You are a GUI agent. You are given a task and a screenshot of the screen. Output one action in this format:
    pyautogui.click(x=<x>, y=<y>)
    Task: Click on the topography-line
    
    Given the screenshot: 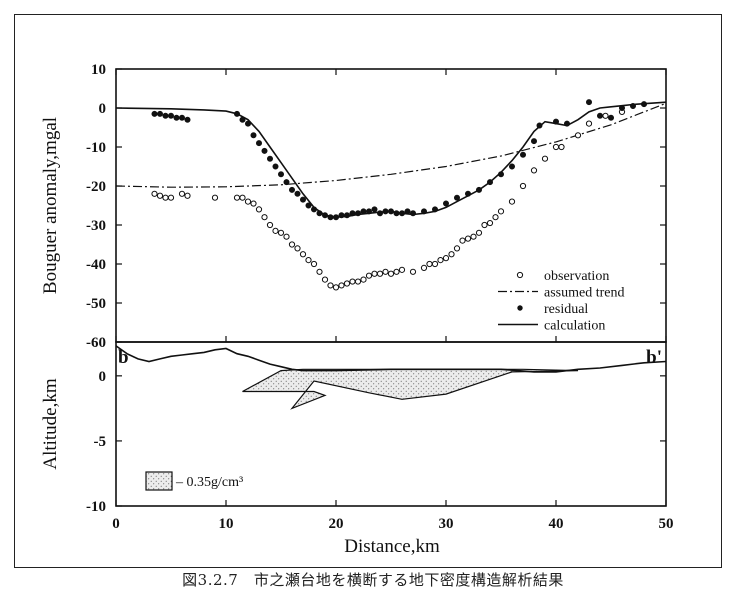 What is the action you would take?
    pyautogui.click(x=391, y=359)
    